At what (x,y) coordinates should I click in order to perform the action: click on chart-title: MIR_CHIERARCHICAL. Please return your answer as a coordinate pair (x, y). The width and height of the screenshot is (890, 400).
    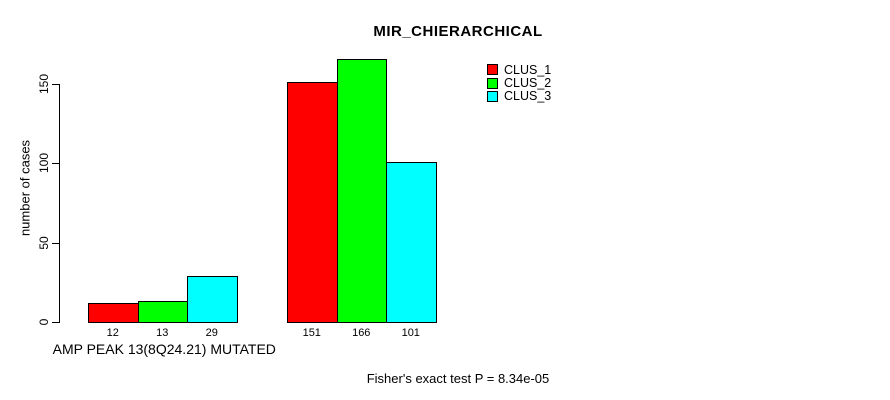
    Looking at the image, I should click on (458, 31).